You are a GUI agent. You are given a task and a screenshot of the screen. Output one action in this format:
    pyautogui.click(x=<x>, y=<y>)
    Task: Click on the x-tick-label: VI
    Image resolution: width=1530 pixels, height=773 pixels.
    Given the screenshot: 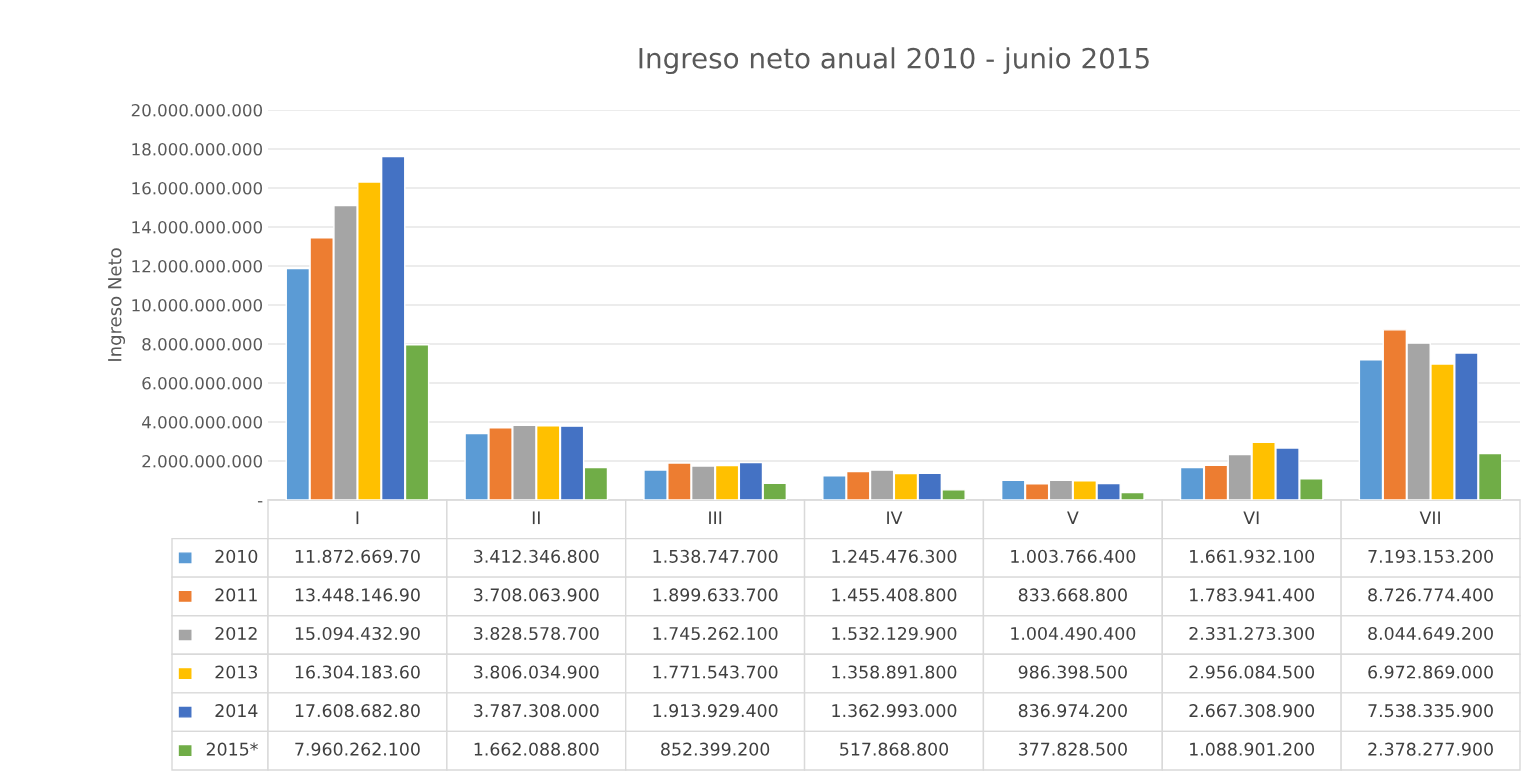 What is the action you would take?
    pyautogui.click(x=1251, y=518)
    